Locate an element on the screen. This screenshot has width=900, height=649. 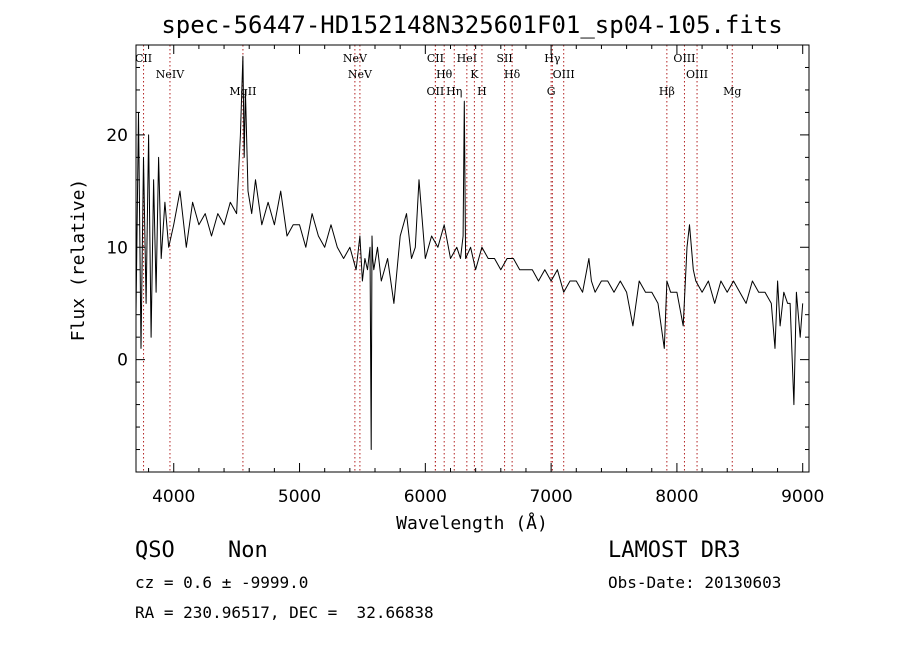
line-marker-label: NeIV is located at coordinates (170, 74).